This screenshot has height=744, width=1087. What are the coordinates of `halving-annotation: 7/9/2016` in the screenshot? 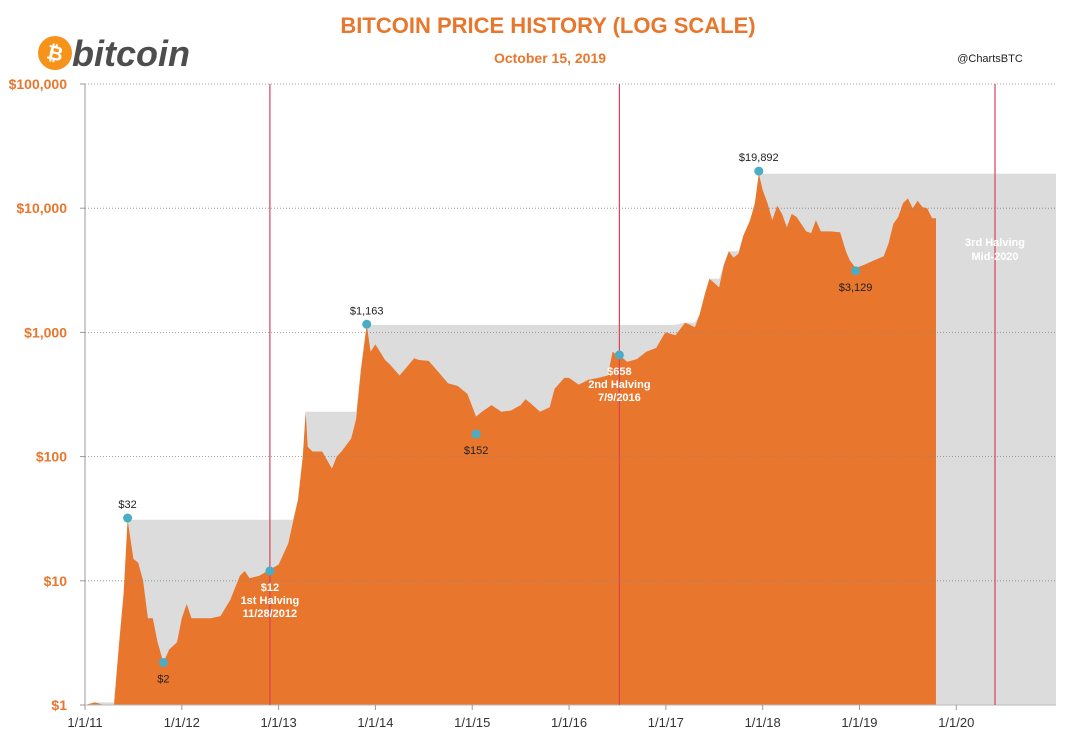 It's located at (619, 398).